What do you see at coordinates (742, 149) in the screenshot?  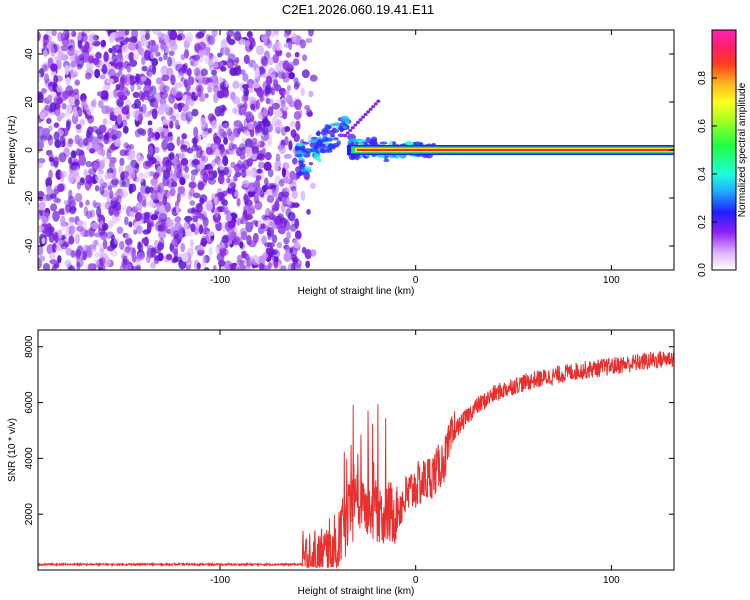 I see `colorbar-label: Normalized spectral amplitude` at bounding box center [742, 149].